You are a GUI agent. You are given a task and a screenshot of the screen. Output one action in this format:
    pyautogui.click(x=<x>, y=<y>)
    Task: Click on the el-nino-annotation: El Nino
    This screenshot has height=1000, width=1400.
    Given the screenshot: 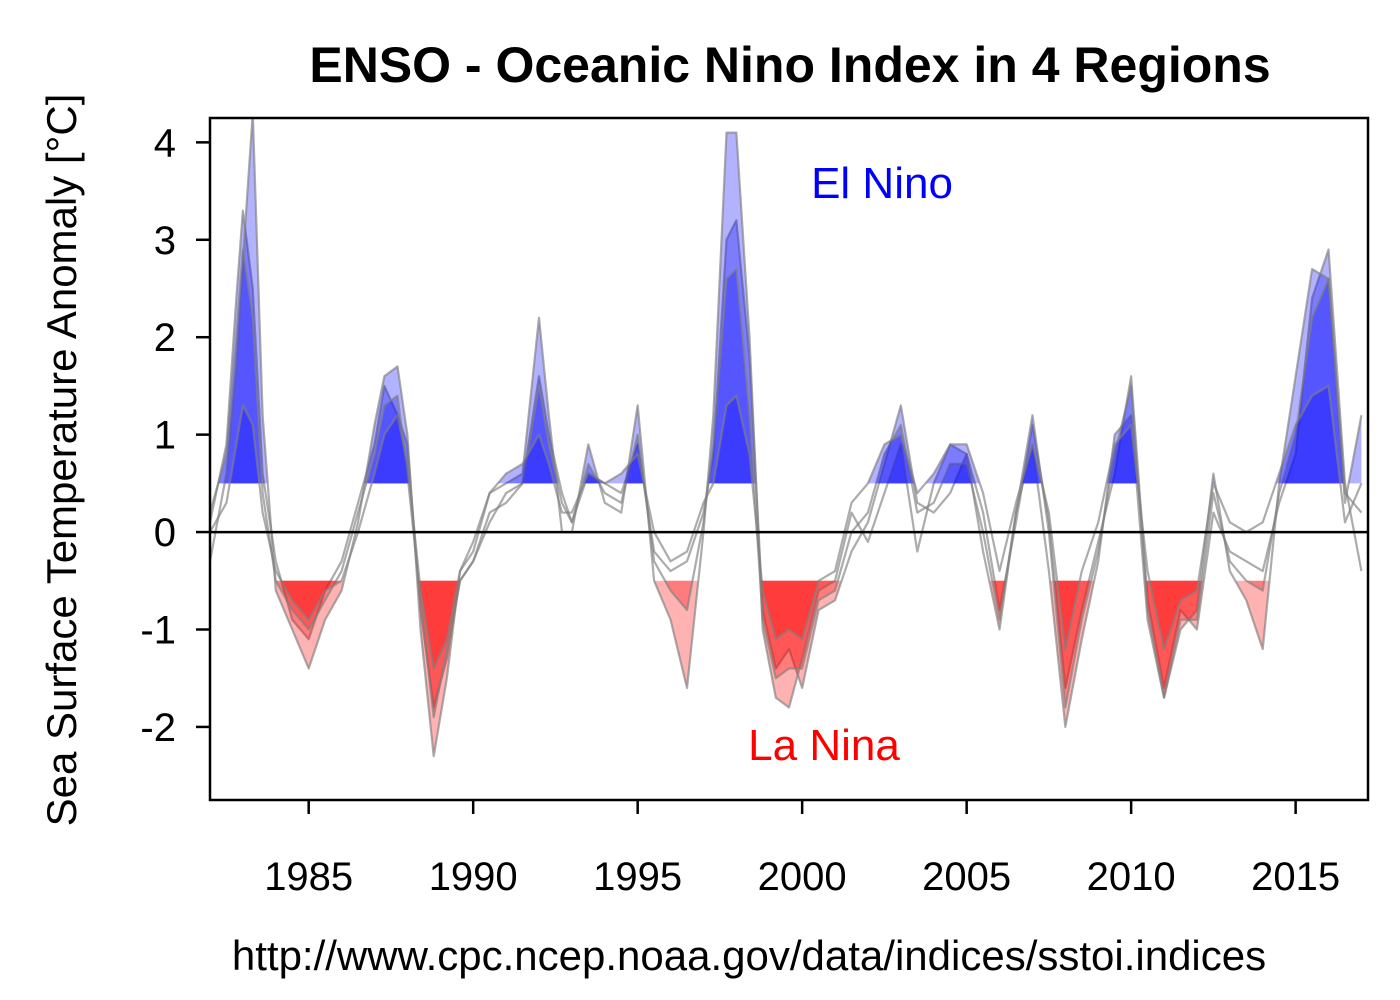 What is the action you would take?
    pyautogui.click(x=882, y=183)
    